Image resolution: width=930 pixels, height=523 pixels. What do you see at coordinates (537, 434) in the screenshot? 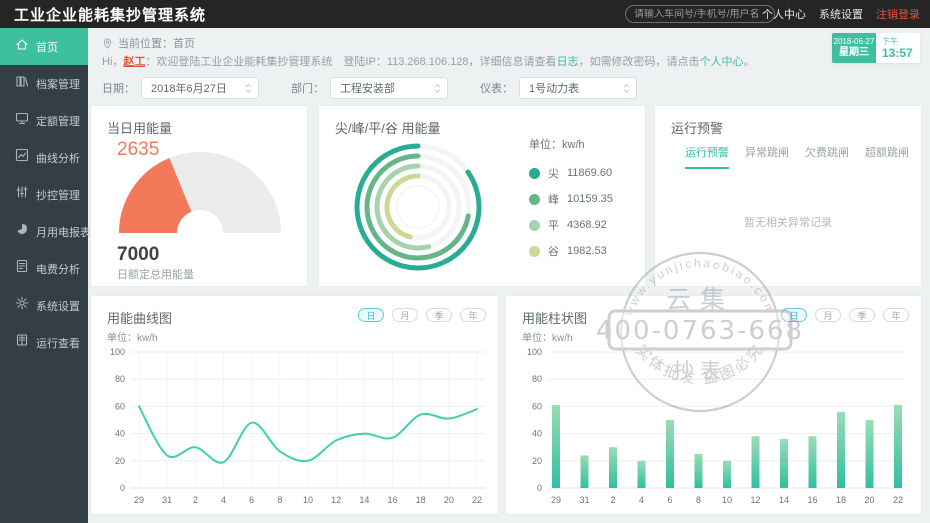
I see `svg-text: 40` at bounding box center [537, 434].